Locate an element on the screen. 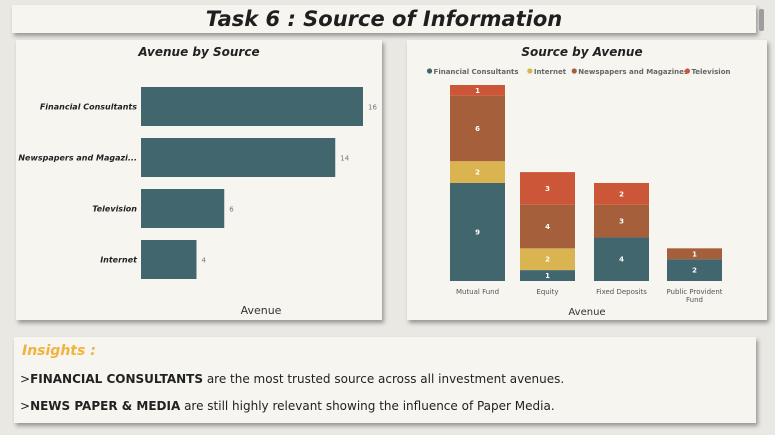 This screenshot has height=435, width=775. x-tick-label: Fixed Deposits is located at coordinates (621, 292).